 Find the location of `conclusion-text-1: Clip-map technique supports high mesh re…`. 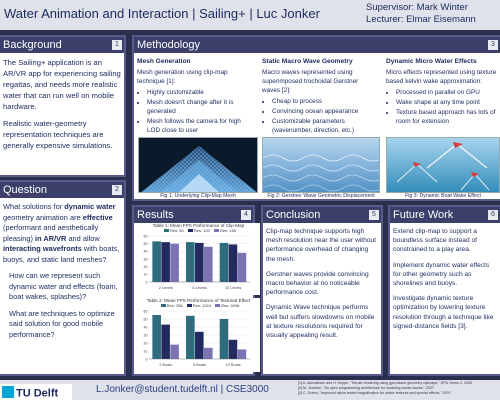

conclusion-text-1: Clip-map technique supports high mesh re… is located at coordinates (321, 245).